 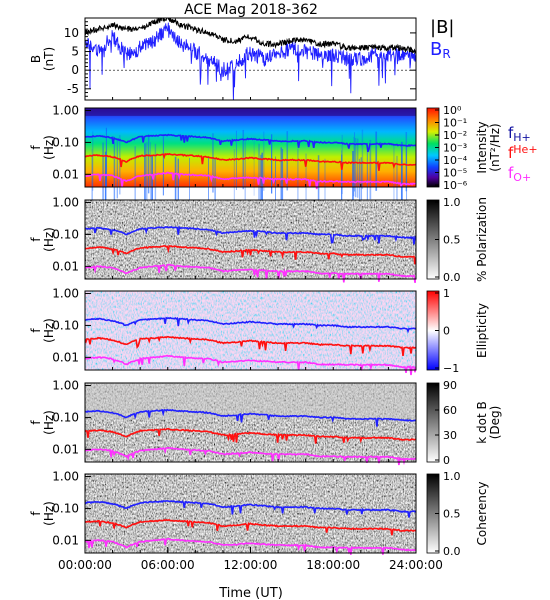 What do you see at coordinates (251, 10) in the screenshot?
I see `figure-title: ACE Mag 2018-362` at bounding box center [251, 10].